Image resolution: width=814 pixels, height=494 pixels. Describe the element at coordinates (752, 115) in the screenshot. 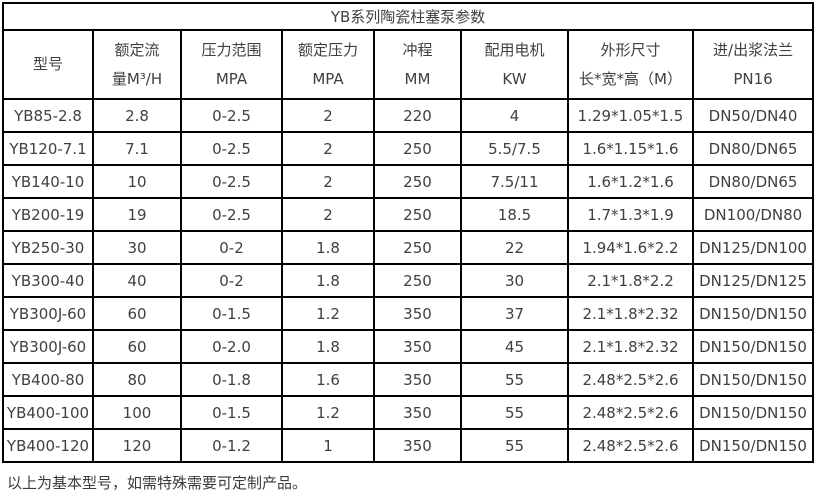

I see `table-cell: DN50/DN40` at that location.